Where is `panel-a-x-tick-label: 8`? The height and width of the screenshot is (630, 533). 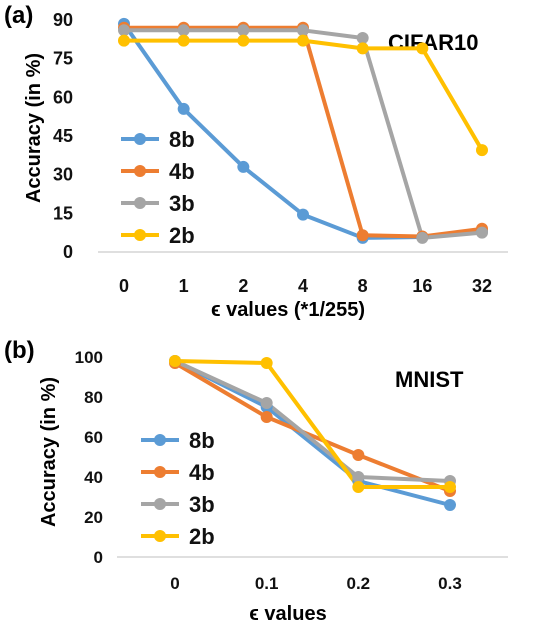 panel-a-x-tick-label: 8 is located at coordinates (363, 286).